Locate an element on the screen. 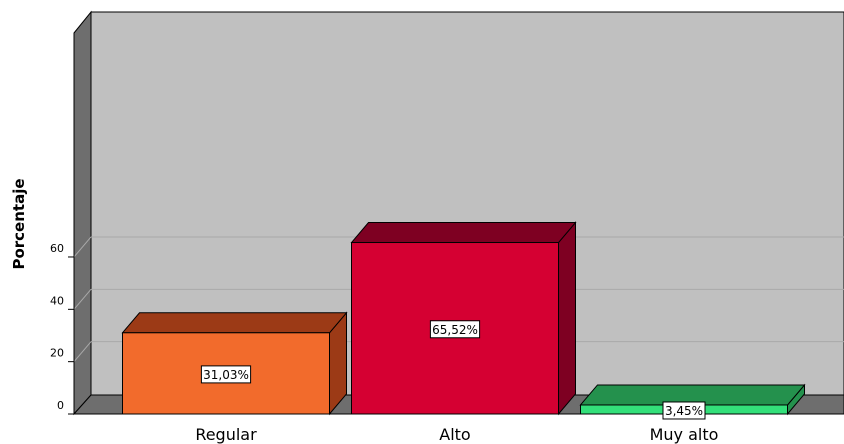 The width and height of the screenshot is (844, 444). bar-muy-alto: 3,45% is located at coordinates (692, 401).